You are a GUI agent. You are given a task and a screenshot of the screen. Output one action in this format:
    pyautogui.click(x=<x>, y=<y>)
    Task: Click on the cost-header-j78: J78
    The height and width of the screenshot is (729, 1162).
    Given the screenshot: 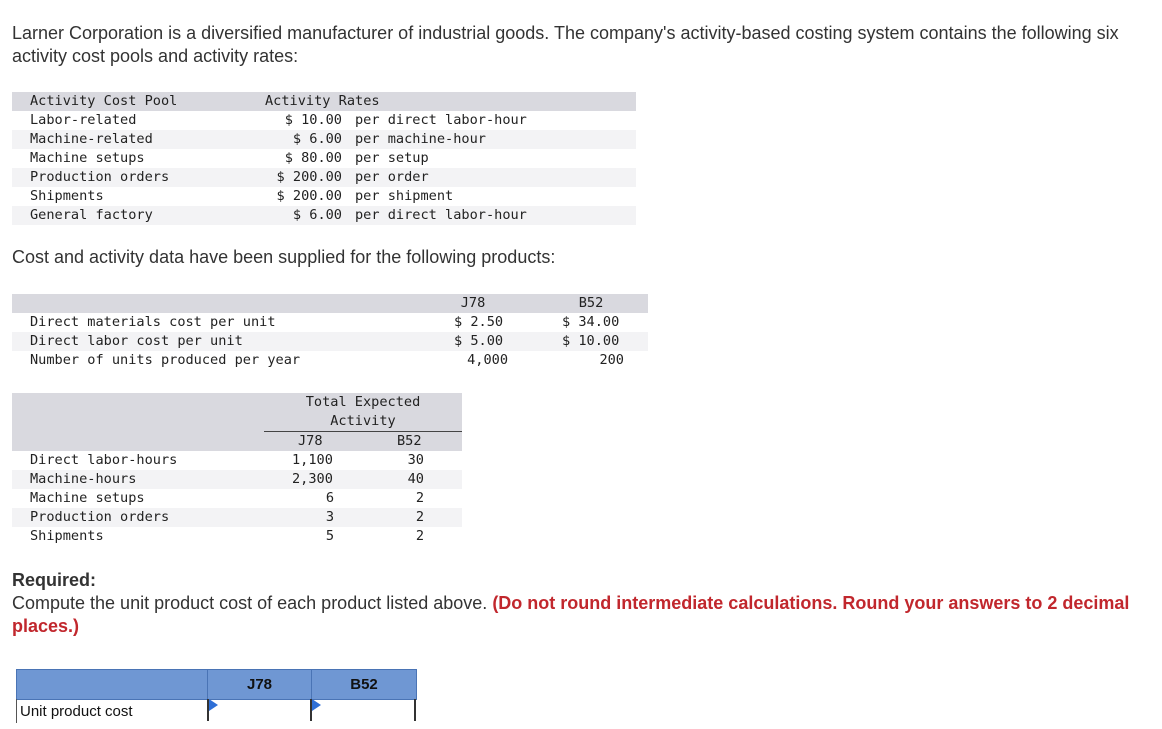 What is the action you would take?
    pyautogui.click(x=473, y=303)
    